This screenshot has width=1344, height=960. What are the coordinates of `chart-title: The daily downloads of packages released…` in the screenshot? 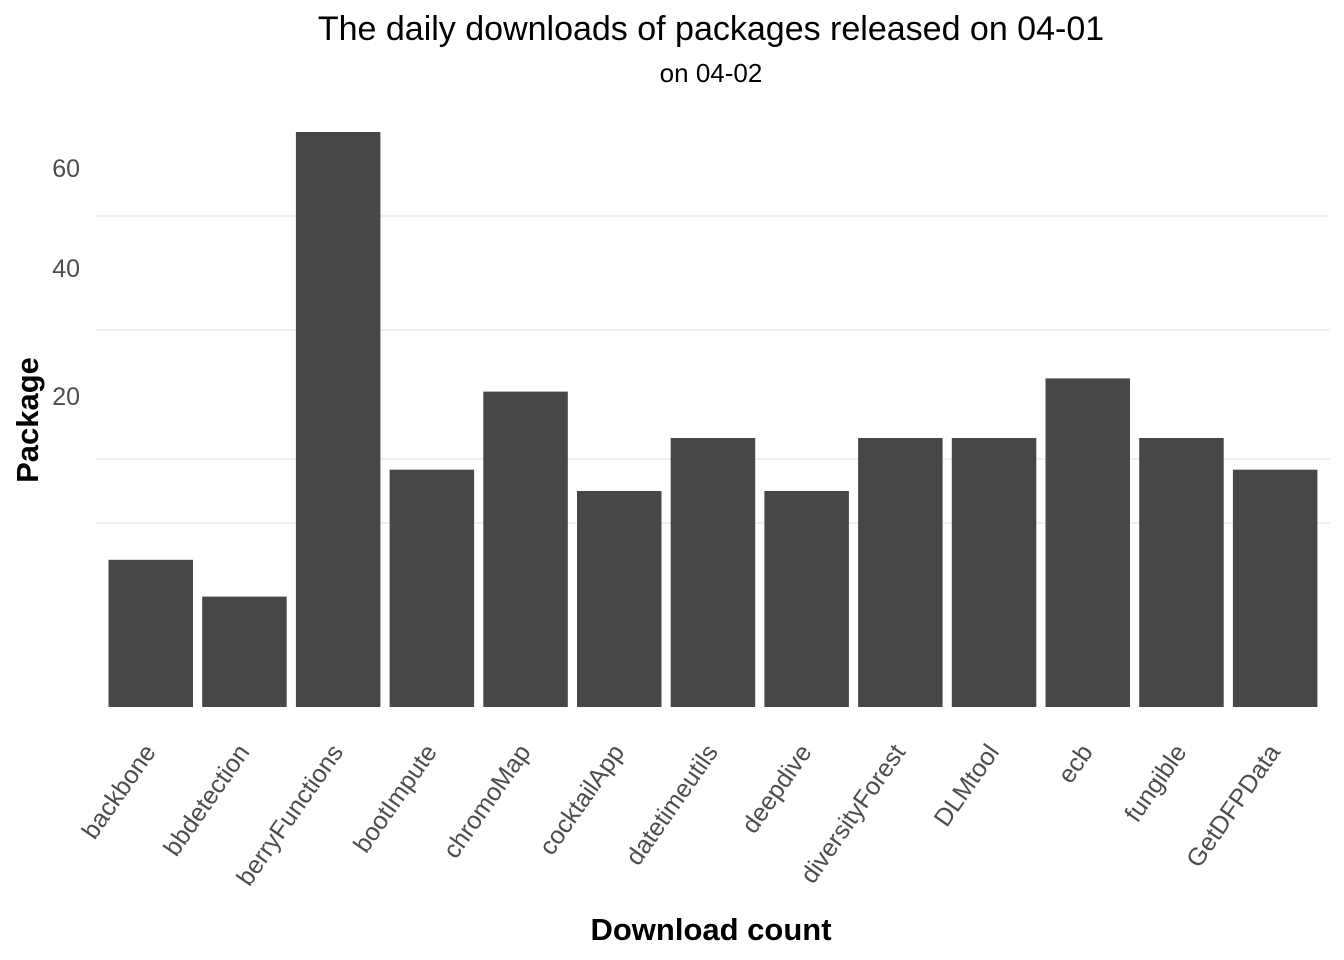 It's located at (711, 29).